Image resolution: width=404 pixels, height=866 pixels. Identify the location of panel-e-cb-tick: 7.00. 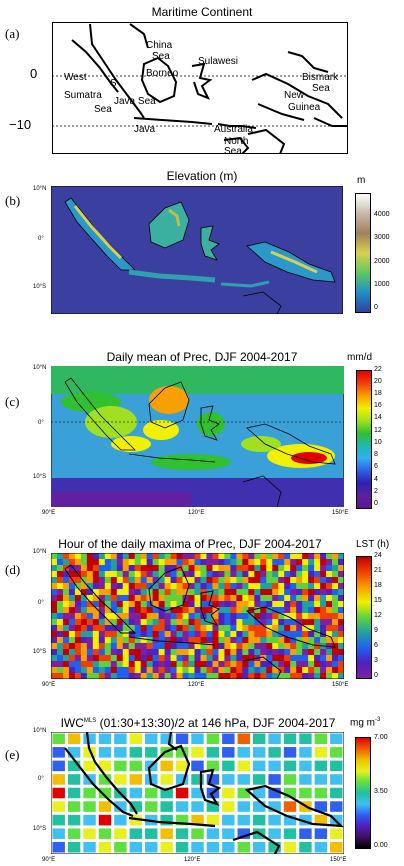
(381, 737).